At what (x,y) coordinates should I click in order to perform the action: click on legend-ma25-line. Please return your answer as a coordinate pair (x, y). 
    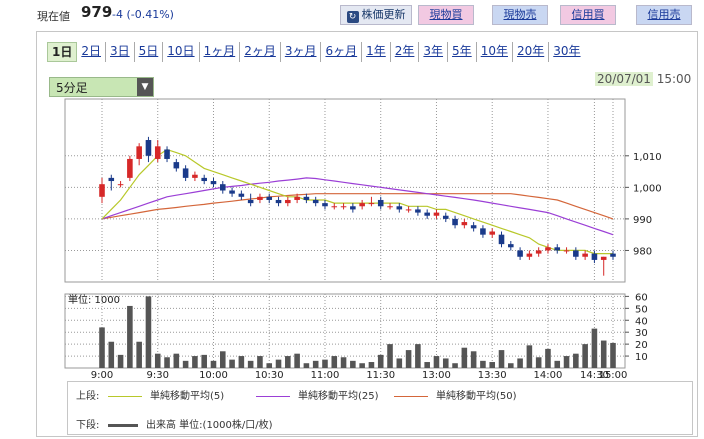
    Looking at the image, I should click on (273, 396).